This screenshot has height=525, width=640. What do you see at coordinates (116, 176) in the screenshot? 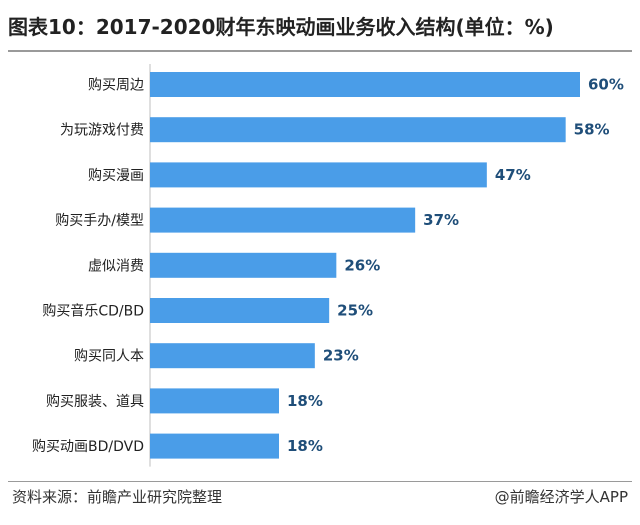
I see `category-label: 购买漫画` at bounding box center [116, 176].